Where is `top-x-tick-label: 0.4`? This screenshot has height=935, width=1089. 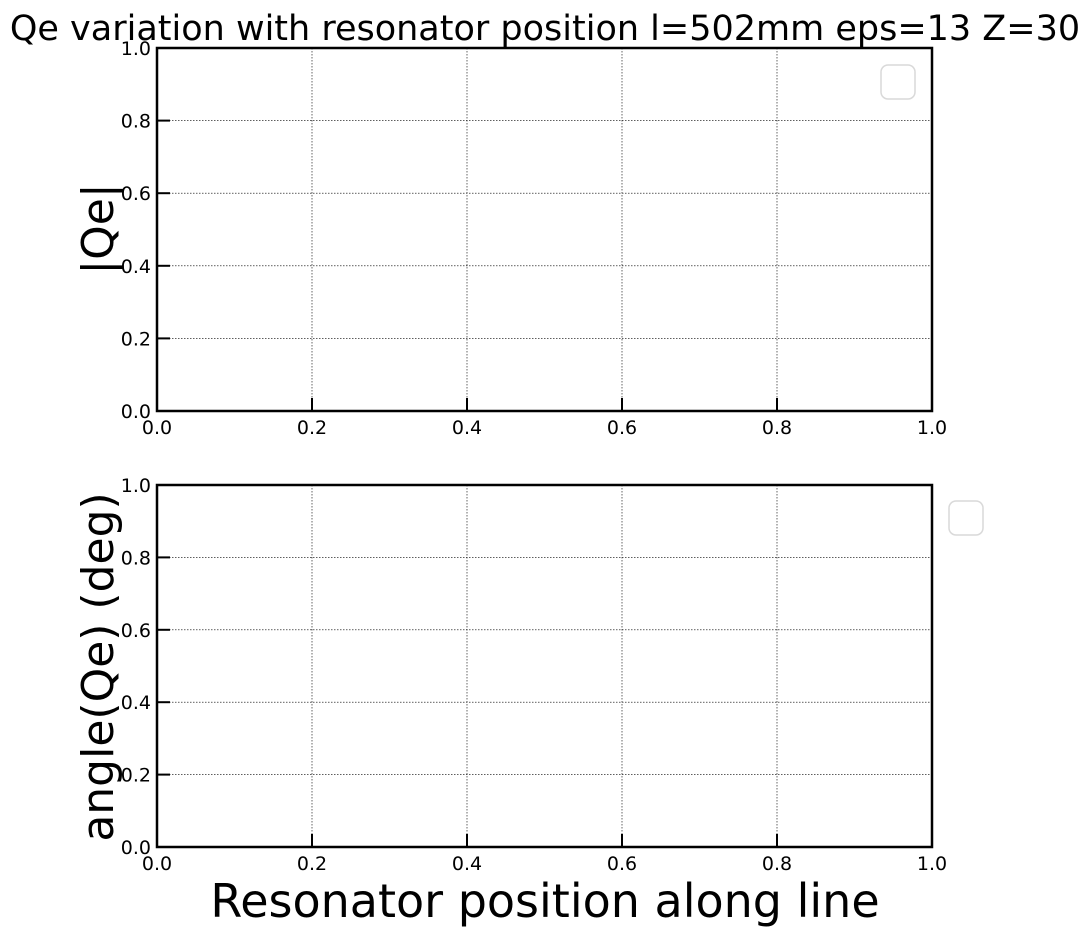
top-x-tick-label: 0.4 is located at coordinates (467, 428).